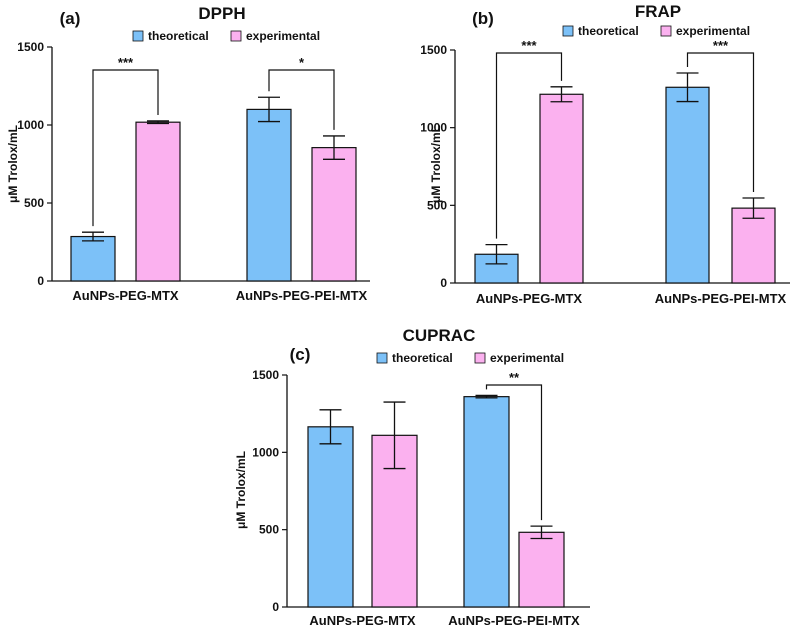 This screenshot has width=800, height=626. Describe the element at coordinates (70, 18) in the screenshot. I see `panel-label: (a)` at that location.